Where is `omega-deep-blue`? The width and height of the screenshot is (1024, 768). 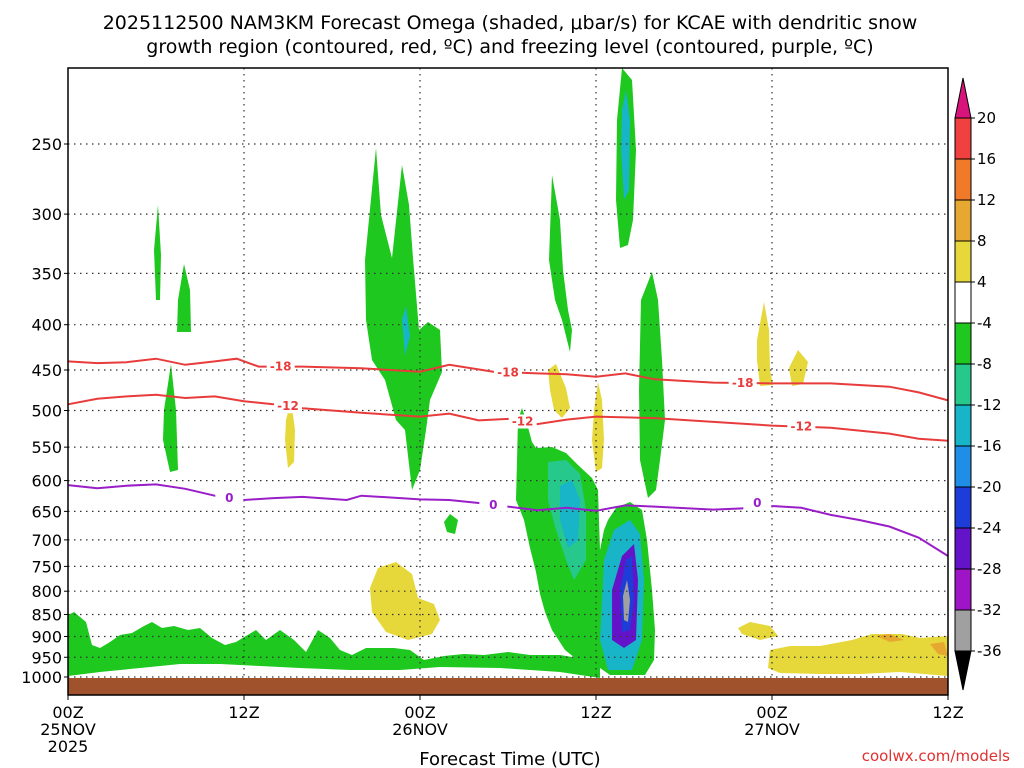 omega-deep-blue is located at coordinates (570, 514).